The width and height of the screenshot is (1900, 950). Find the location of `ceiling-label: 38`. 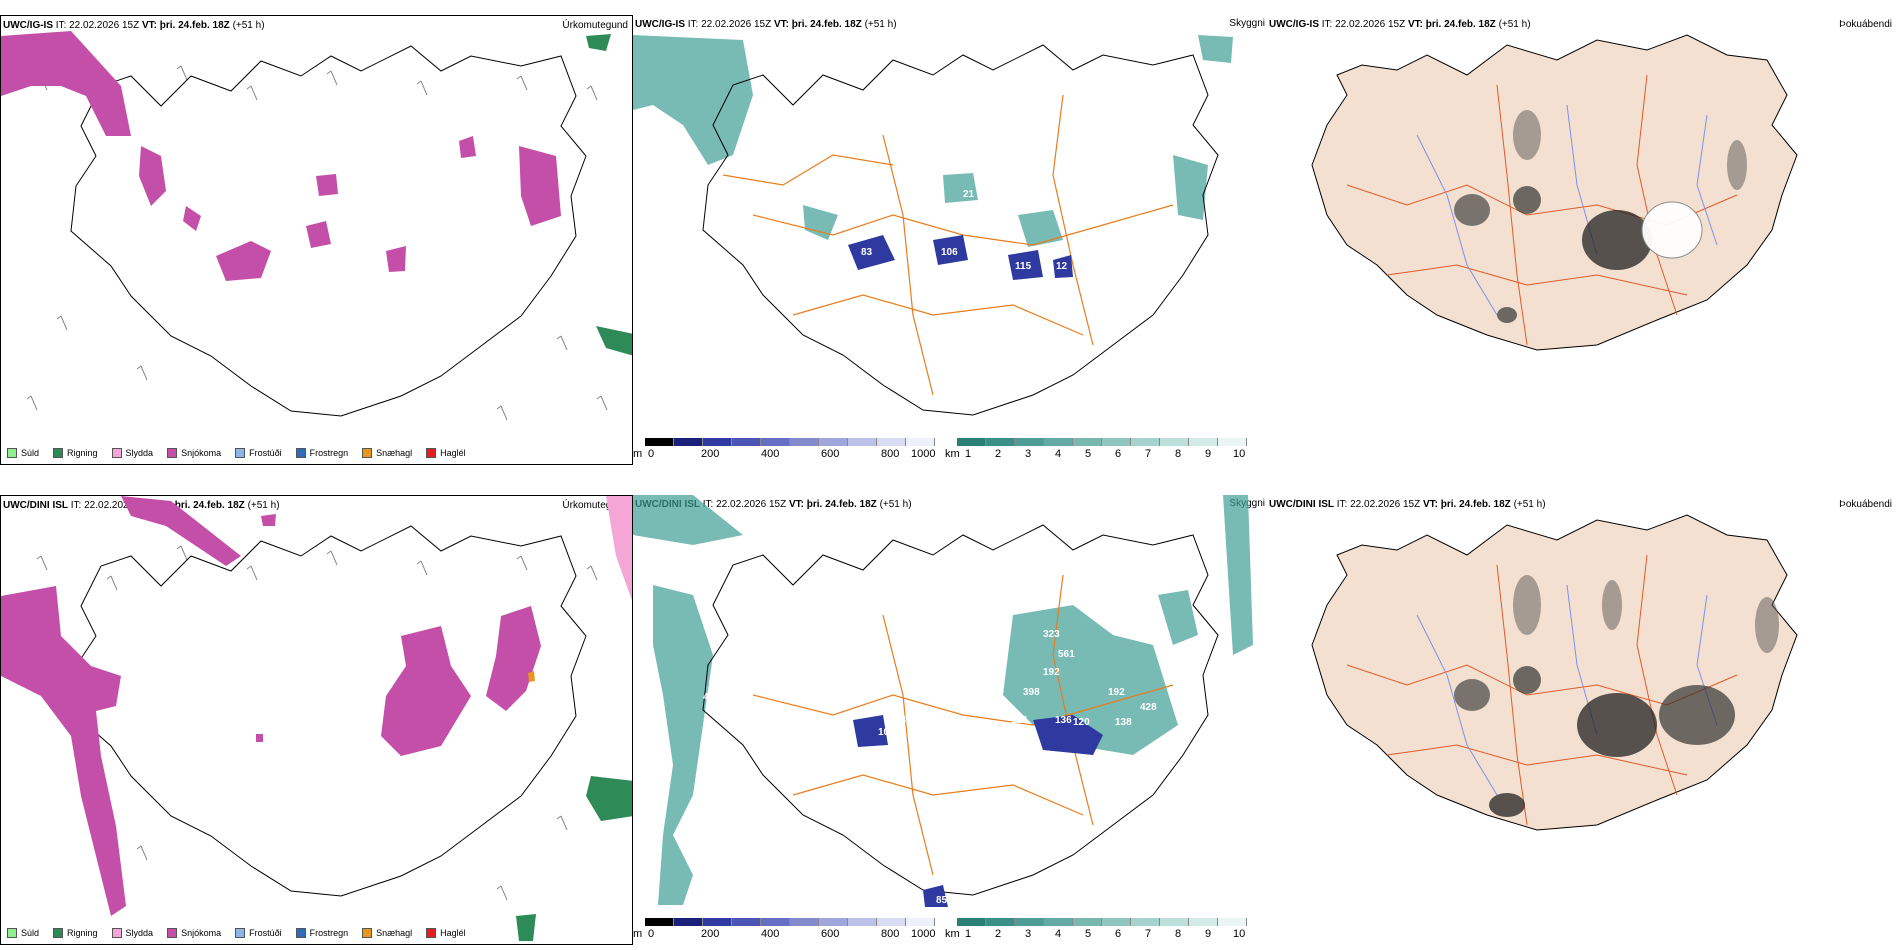

ceiling-label: 38 is located at coordinates (901, 720).